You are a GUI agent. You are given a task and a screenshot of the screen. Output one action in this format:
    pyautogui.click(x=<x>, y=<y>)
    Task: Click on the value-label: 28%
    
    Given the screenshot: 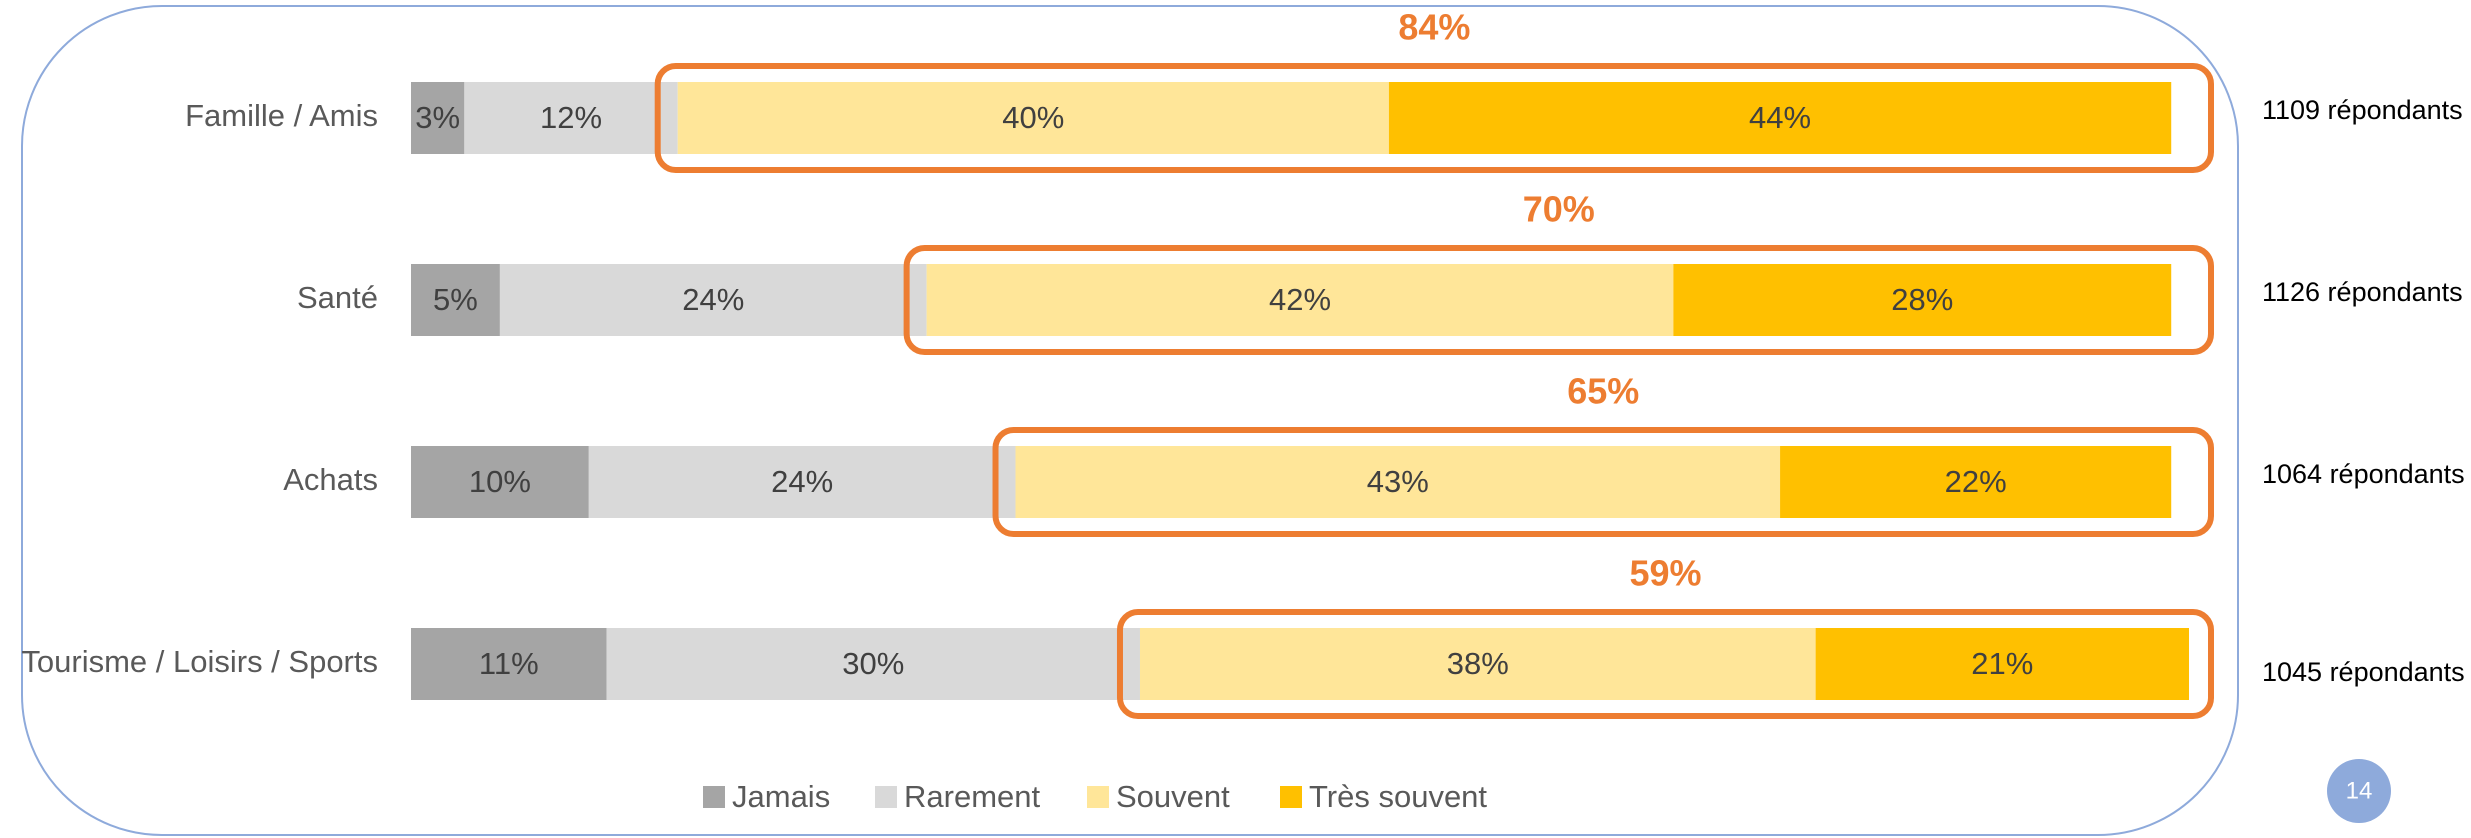 What is the action you would take?
    pyautogui.click(x=1922, y=299)
    